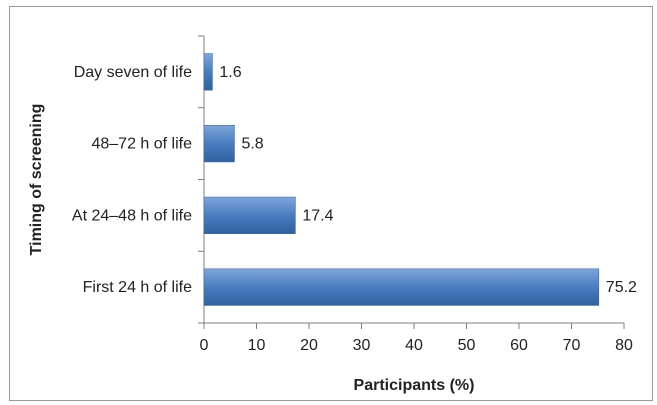  Describe the element at coordinates (141, 144) in the screenshot. I see `y-category-label: 48–72 h of life` at that location.